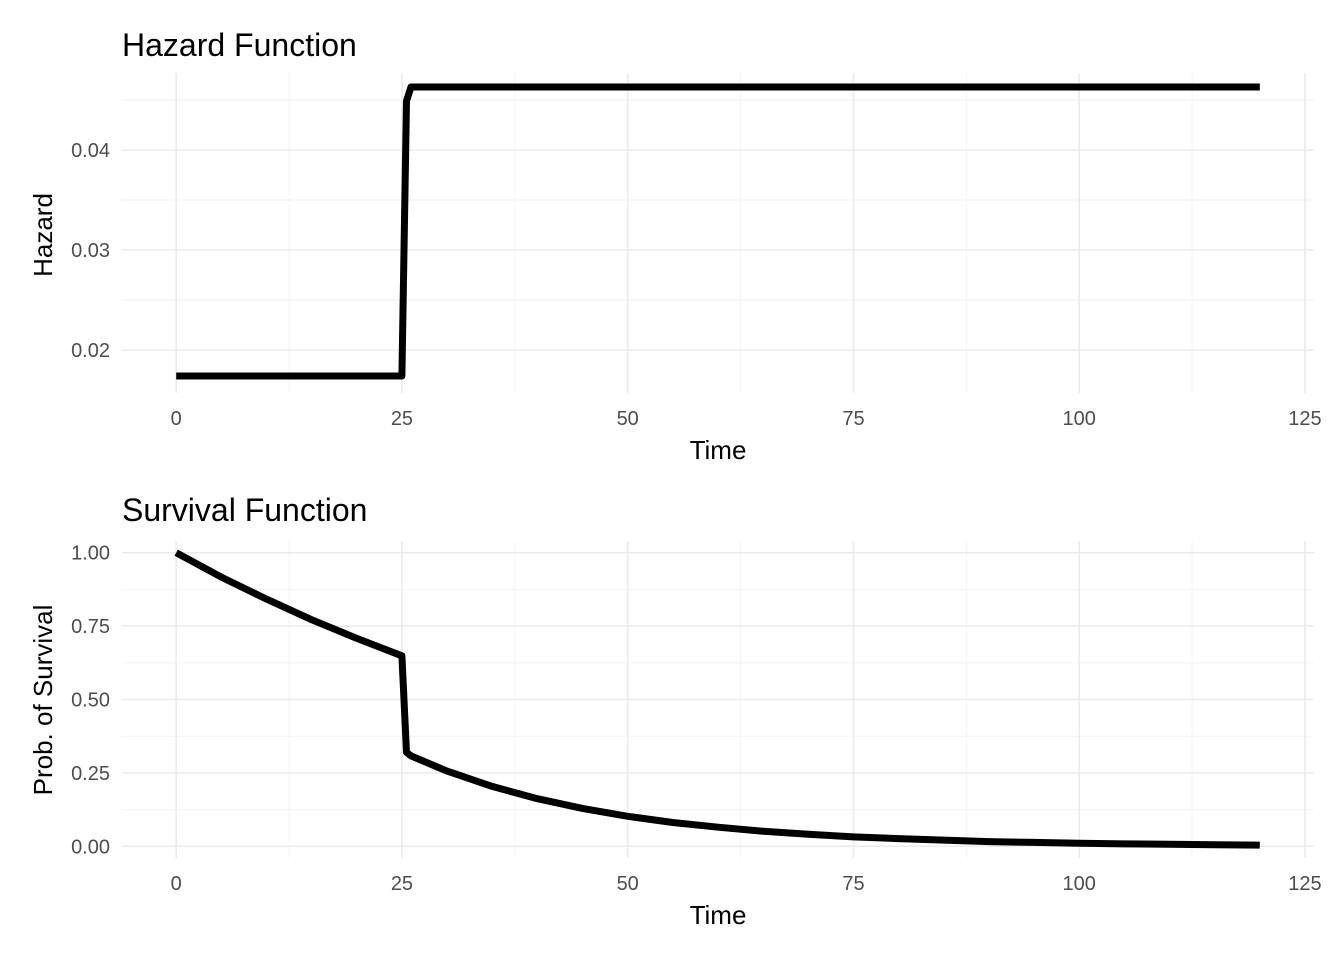  I want to click on survival-x-tick-label: 50, so click(628, 884).